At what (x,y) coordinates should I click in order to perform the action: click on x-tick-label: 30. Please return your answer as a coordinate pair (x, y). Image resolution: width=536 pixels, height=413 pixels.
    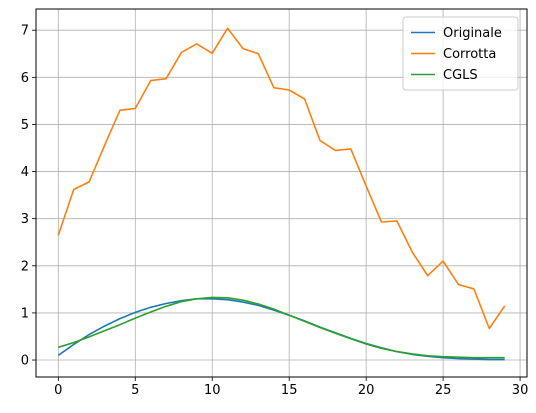
    Looking at the image, I should click on (520, 390).